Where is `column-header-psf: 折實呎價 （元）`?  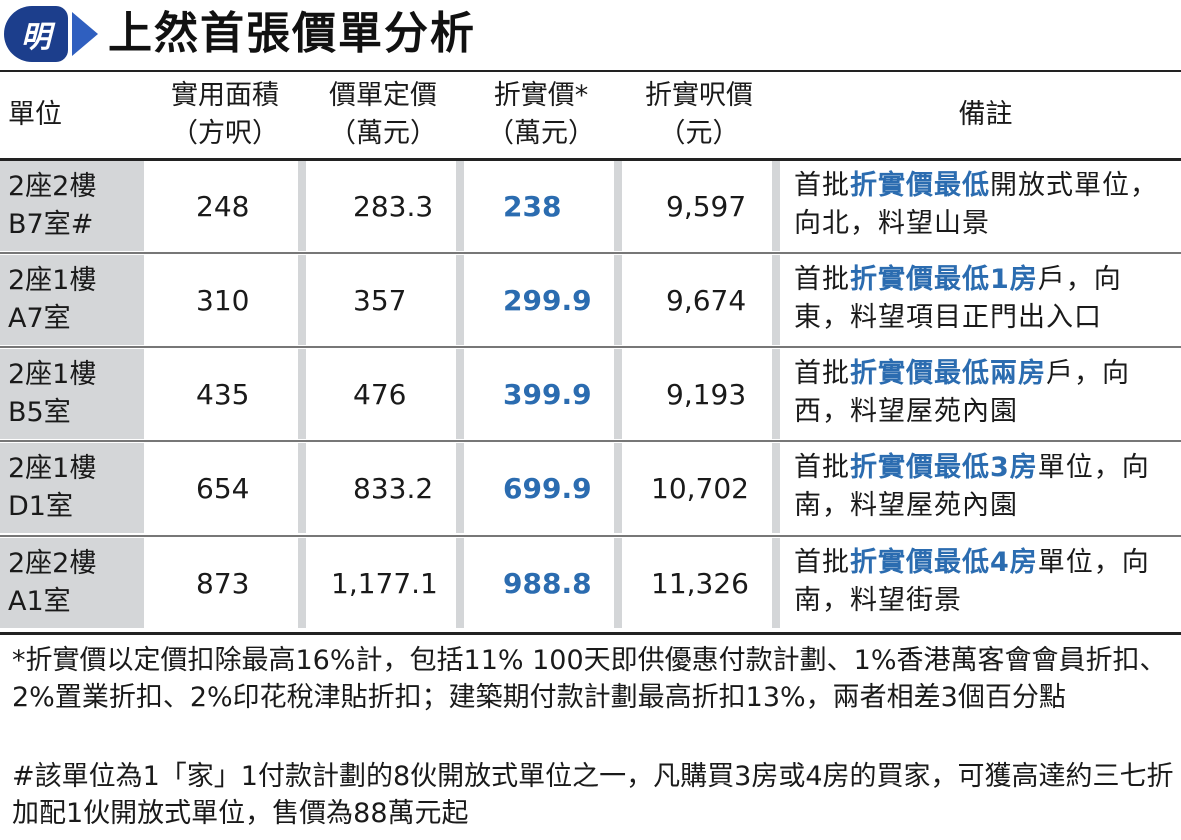
column-header-psf: 折實呎價 （元） is located at coordinates (699, 115).